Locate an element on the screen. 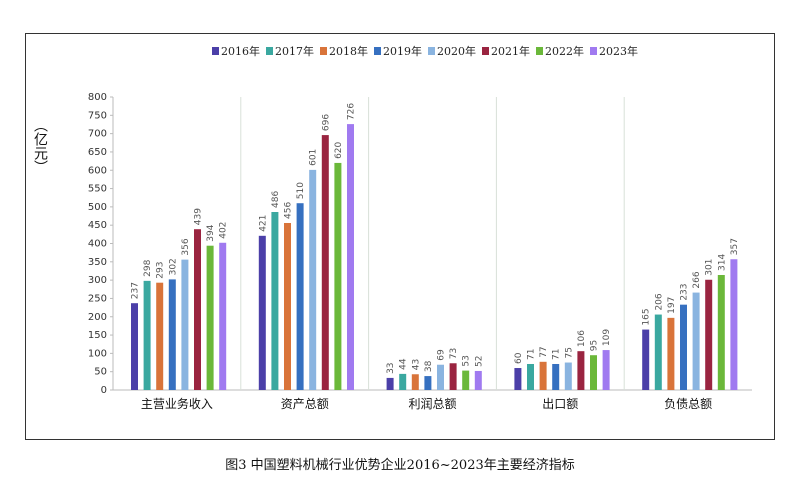 The width and height of the screenshot is (800, 500). y-tick-label: 350 is located at coordinates (97, 262).